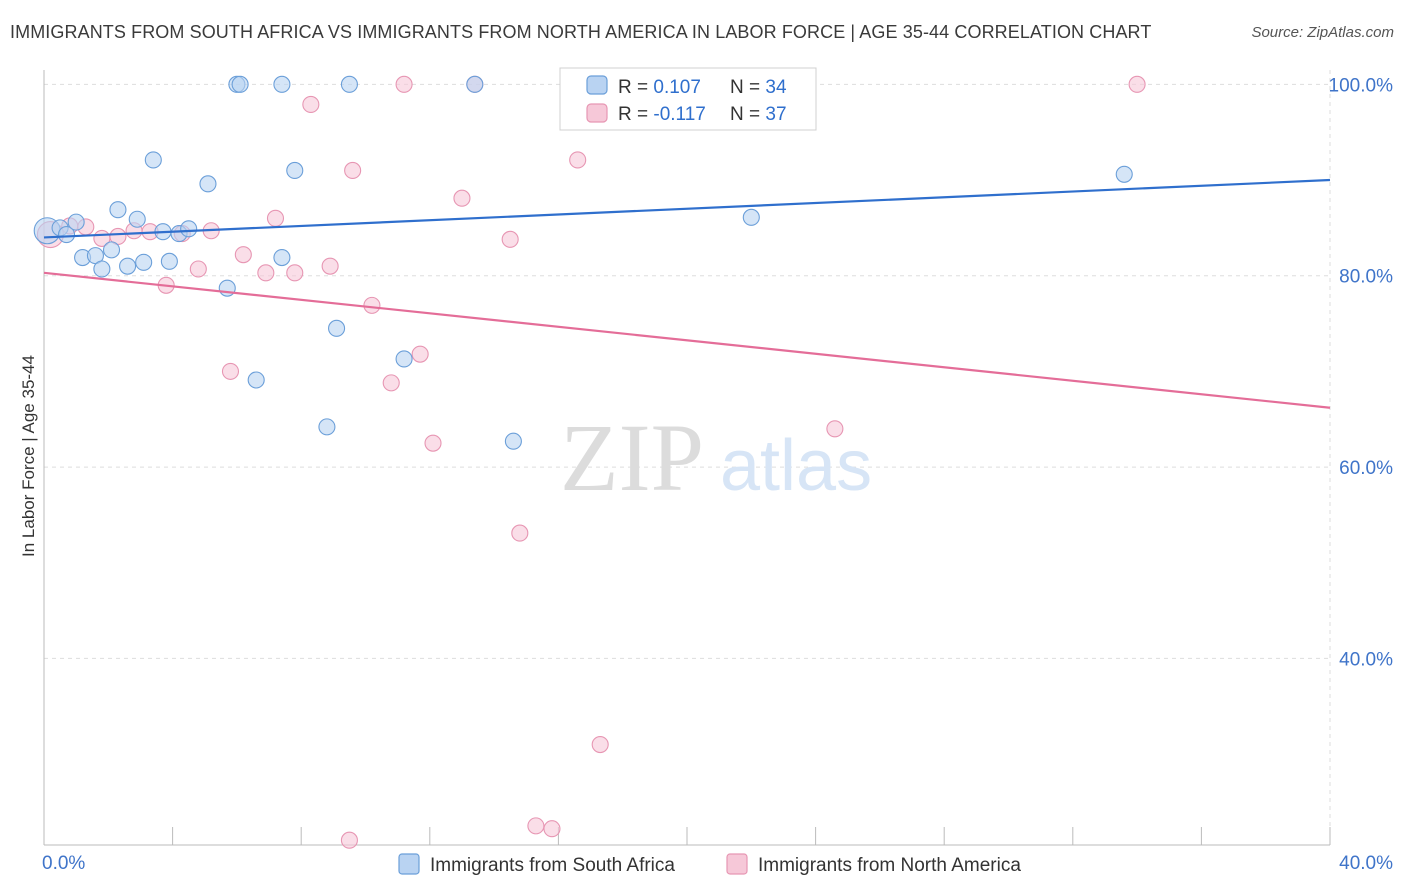  Describe the element at coordinates (776, 87) in the screenshot. I see `stats-n-value-blue: 34` at that location.